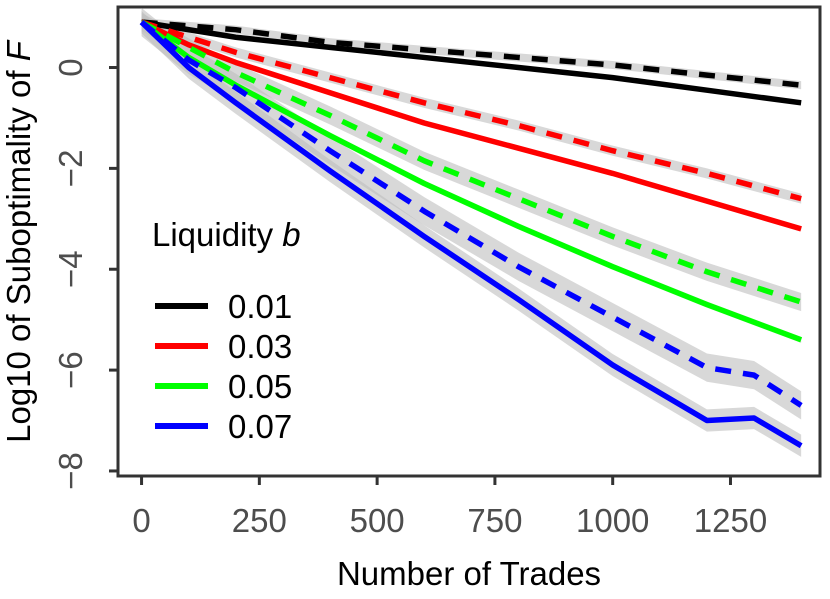  Describe the element at coordinates (70, 169) in the screenshot. I see `y-tick-label: −2` at that location.